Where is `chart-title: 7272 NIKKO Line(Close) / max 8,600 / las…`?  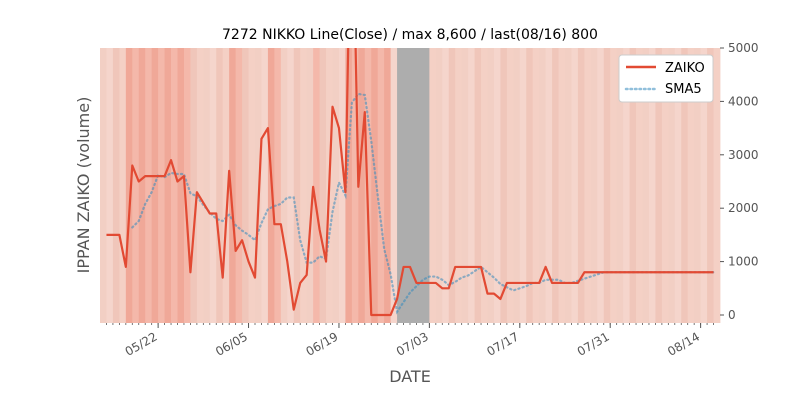
chart-title: 7272 NIKKO Line(Close) / max 8,600 / las… is located at coordinates (410, 35).